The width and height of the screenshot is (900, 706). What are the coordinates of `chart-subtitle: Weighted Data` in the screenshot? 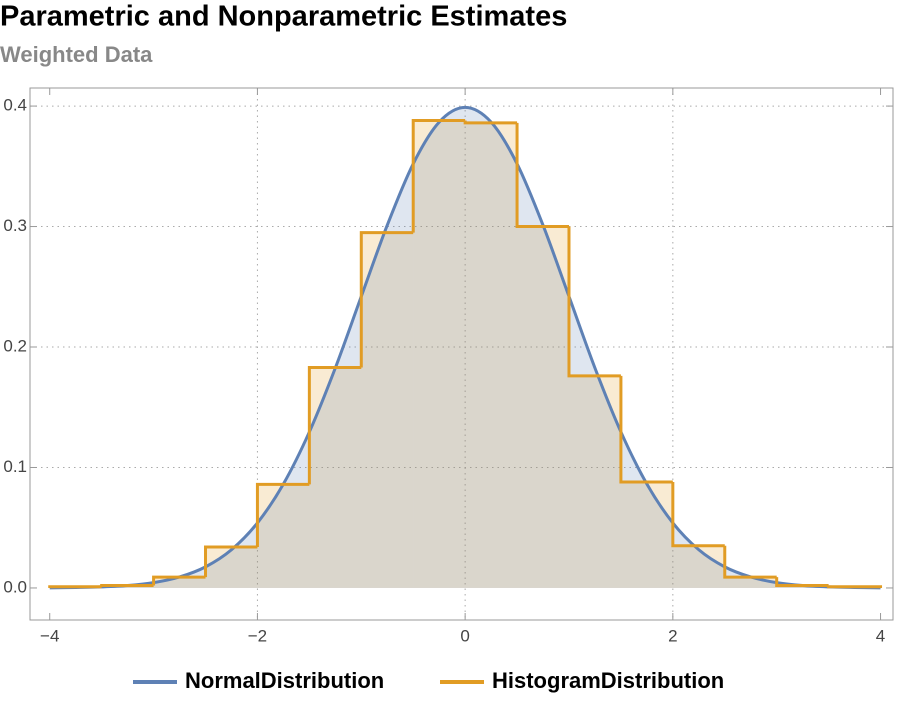 It's located at (76, 54).